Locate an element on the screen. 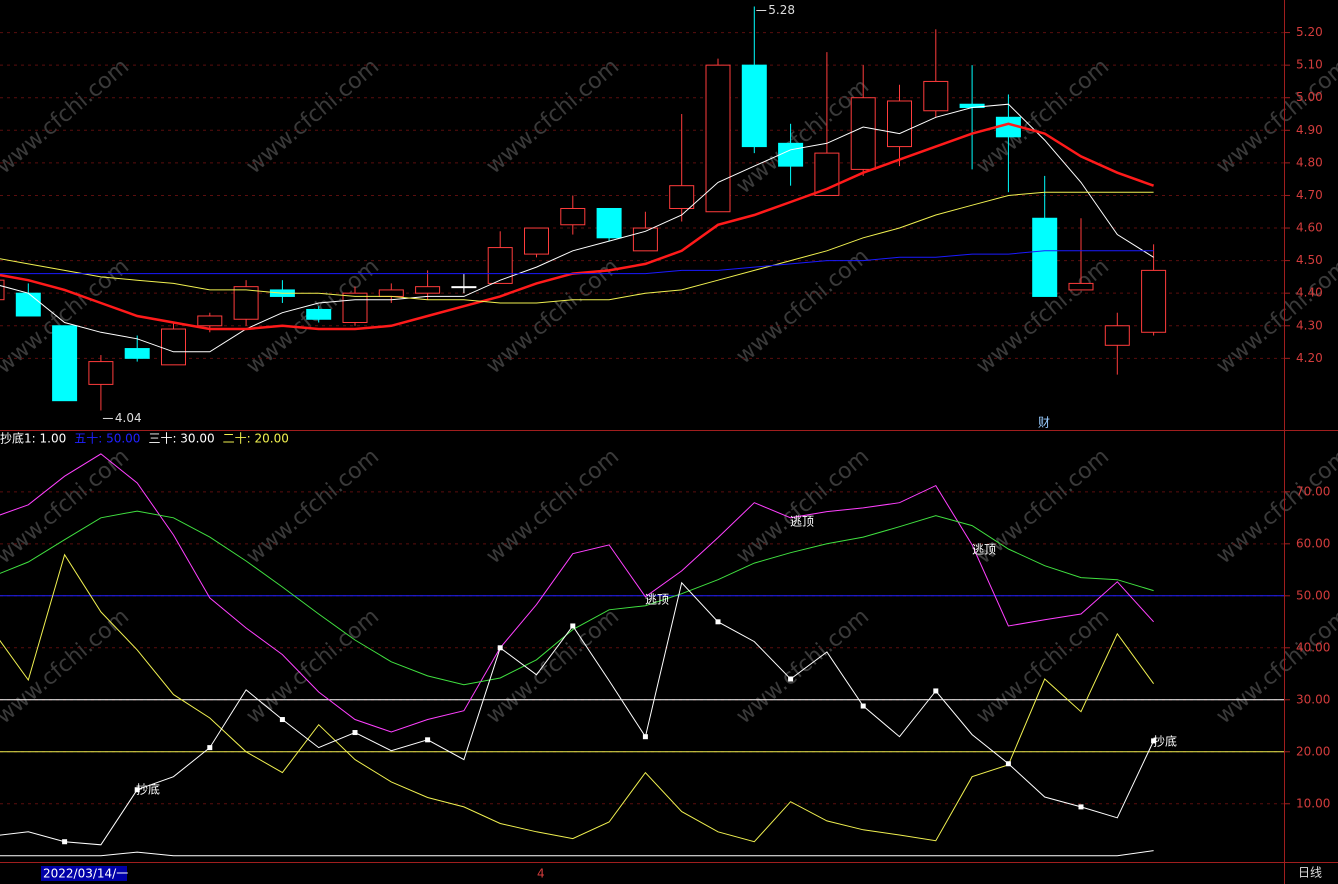 This screenshot has height=884, width=1338. y-tick-label: 4.90 is located at coordinates (1309, 130).